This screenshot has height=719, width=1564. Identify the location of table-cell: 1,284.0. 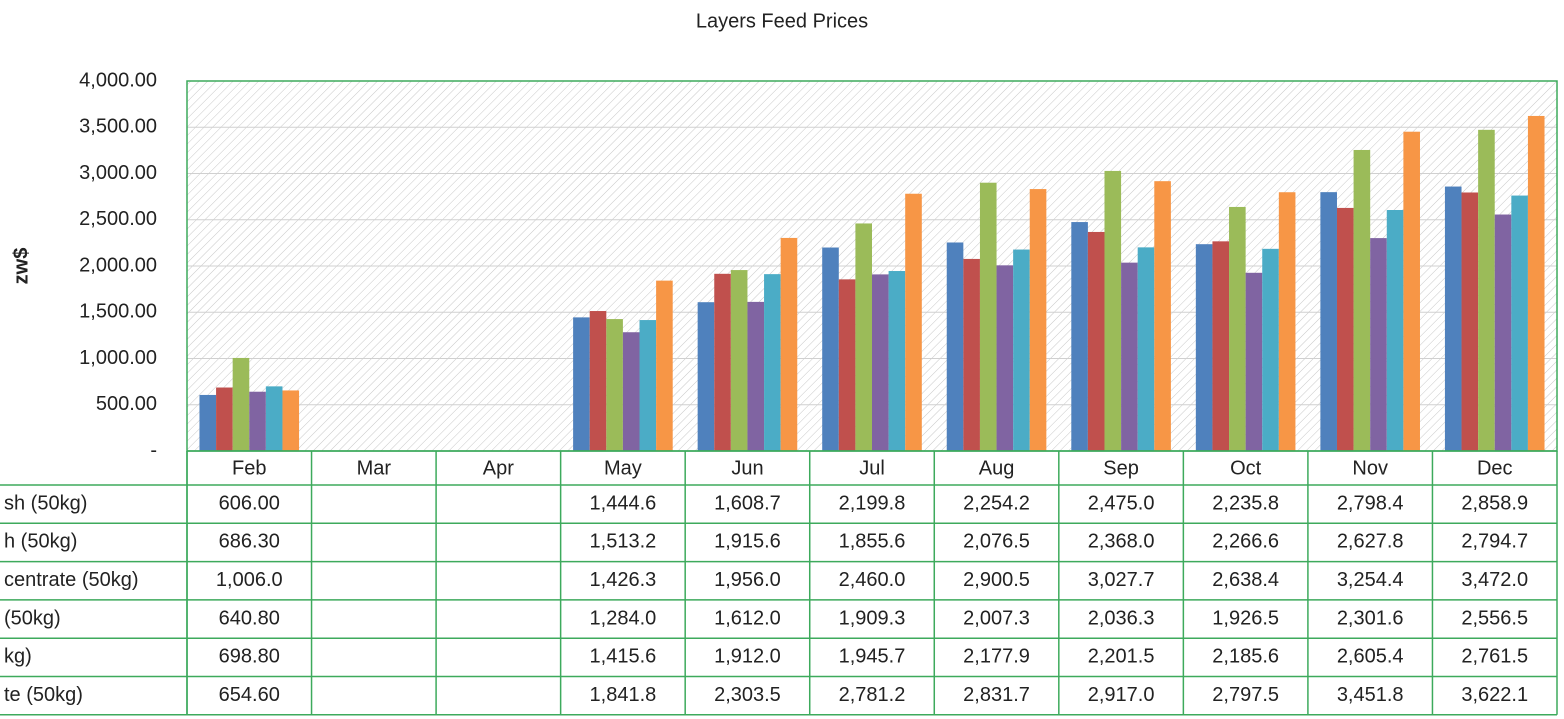
(623, 618).